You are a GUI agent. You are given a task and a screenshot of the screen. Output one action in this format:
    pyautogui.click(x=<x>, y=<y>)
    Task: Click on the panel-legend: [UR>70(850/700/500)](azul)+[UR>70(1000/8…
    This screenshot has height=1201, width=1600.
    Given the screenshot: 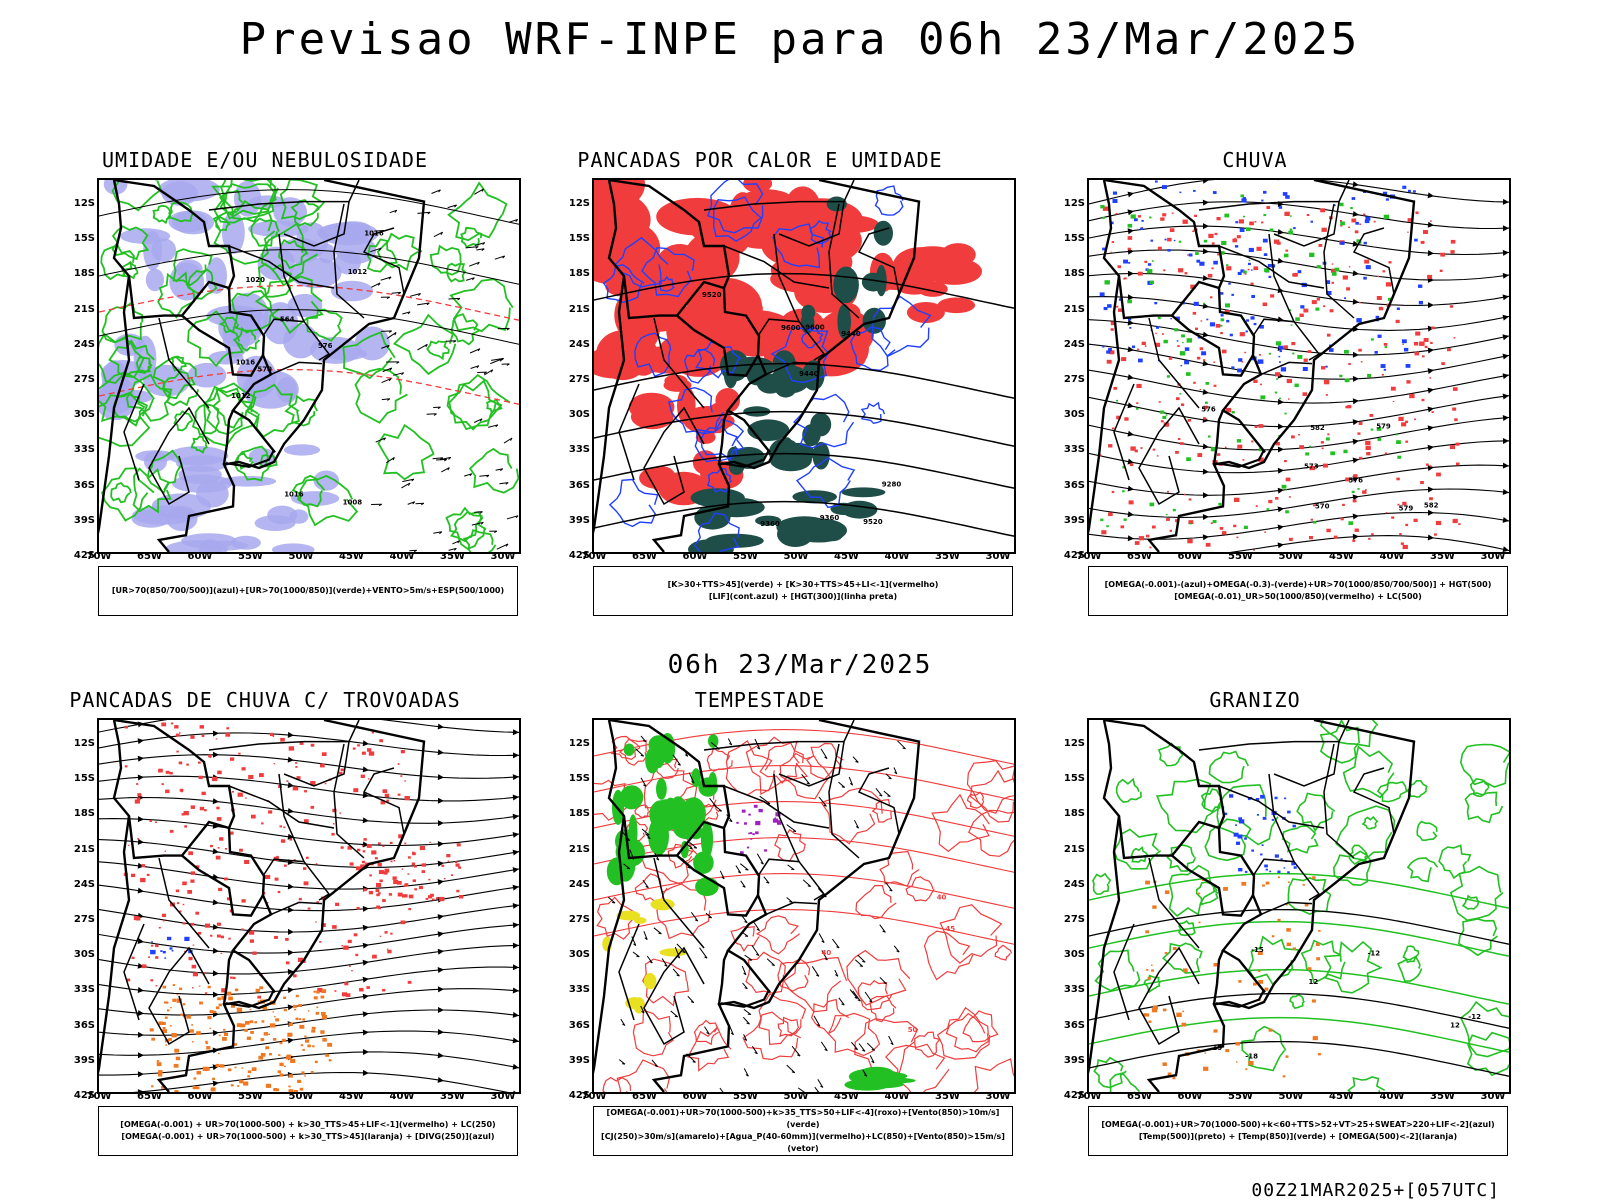 What is the action you would take?
    pyautogui.click(x=308, y=591)
    